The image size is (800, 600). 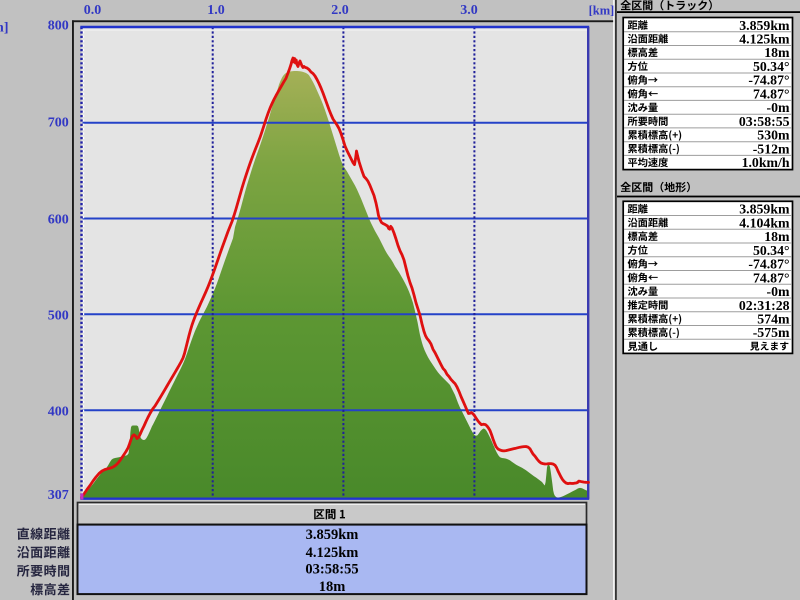 What do you see at coordinates (766, 162) in the screenshot?
I see `svg-text: 1.0km/h` at bounding box center [766, 162].